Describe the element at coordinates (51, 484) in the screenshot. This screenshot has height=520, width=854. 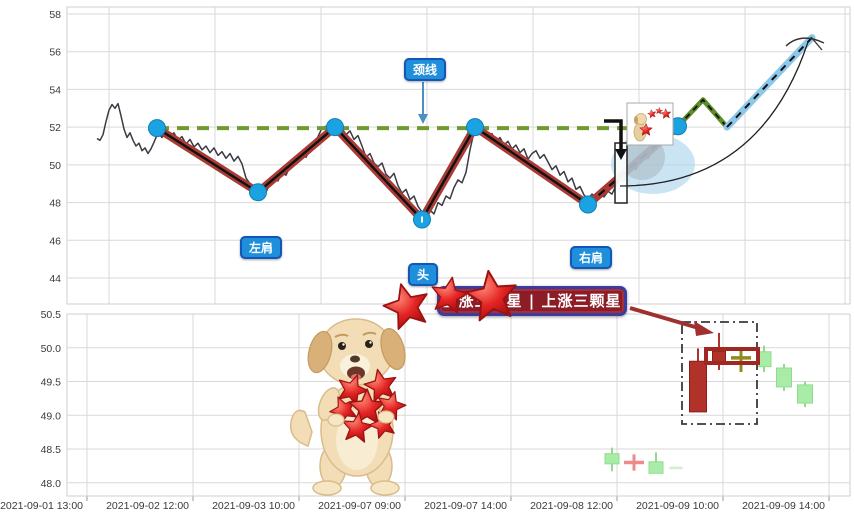
I see `svg-text: 48.0` at that location.